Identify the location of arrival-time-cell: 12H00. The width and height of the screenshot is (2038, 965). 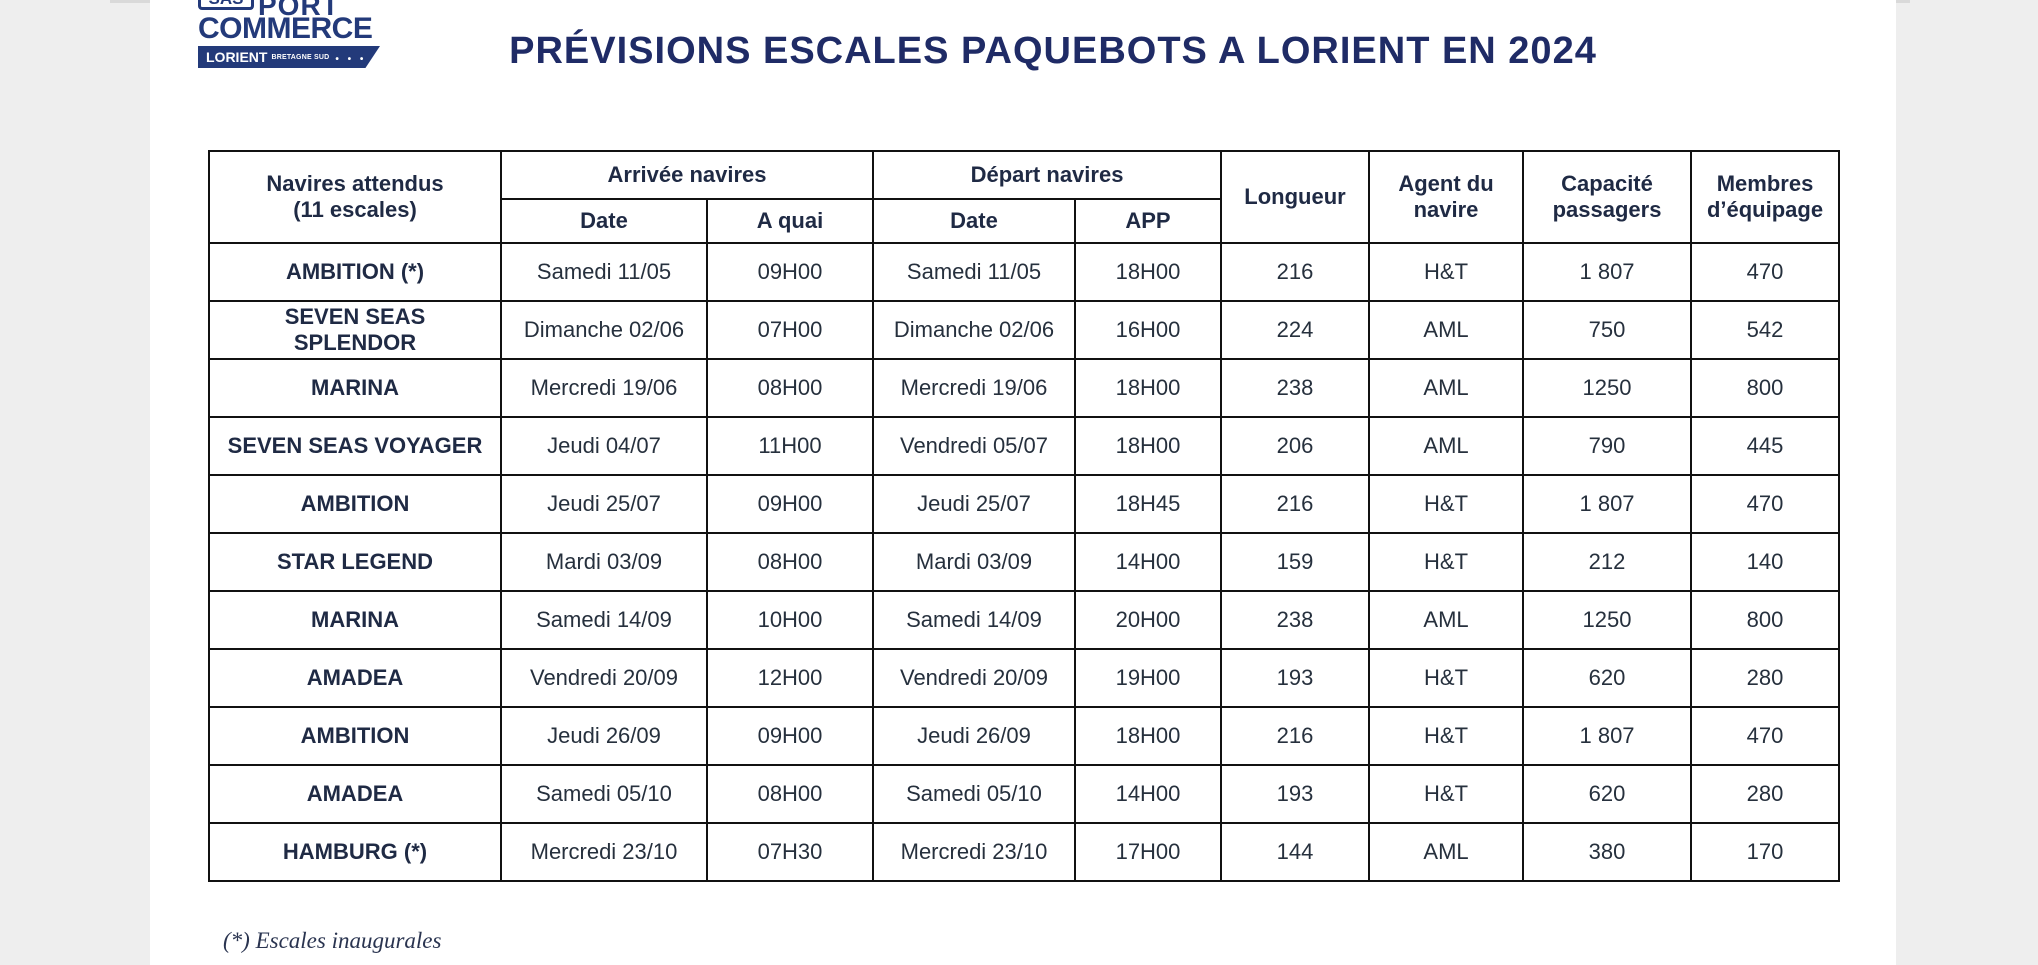
(790, 678).